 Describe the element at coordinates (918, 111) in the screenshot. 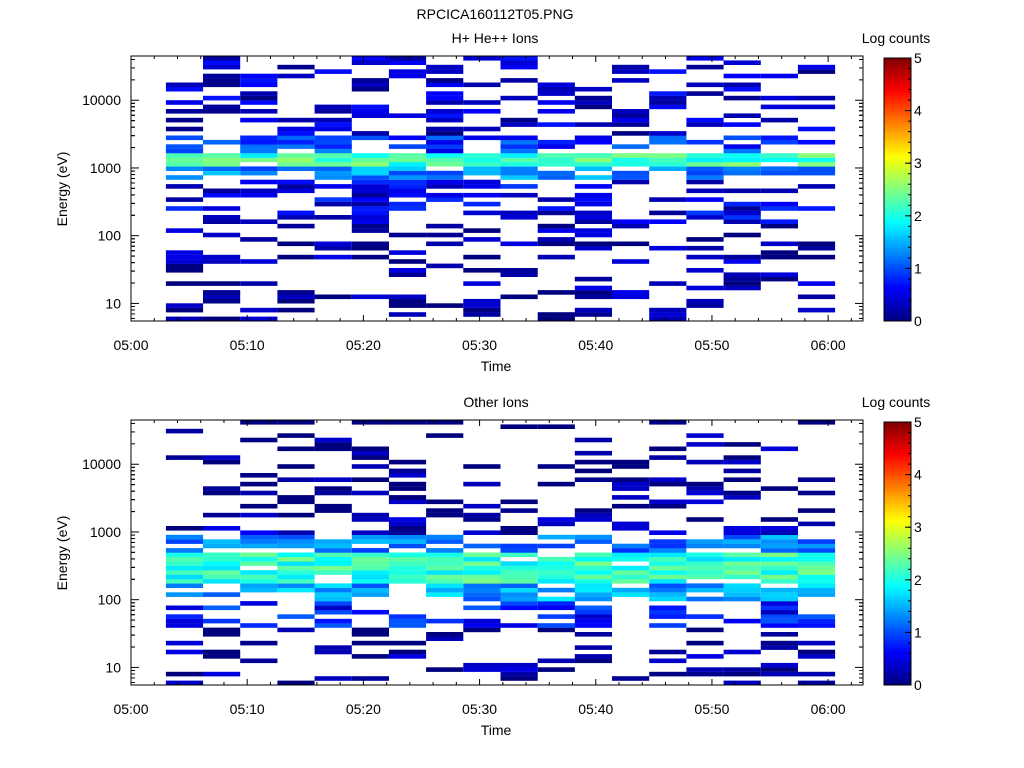

I see `colorbar-tick-label: 4` at that location.